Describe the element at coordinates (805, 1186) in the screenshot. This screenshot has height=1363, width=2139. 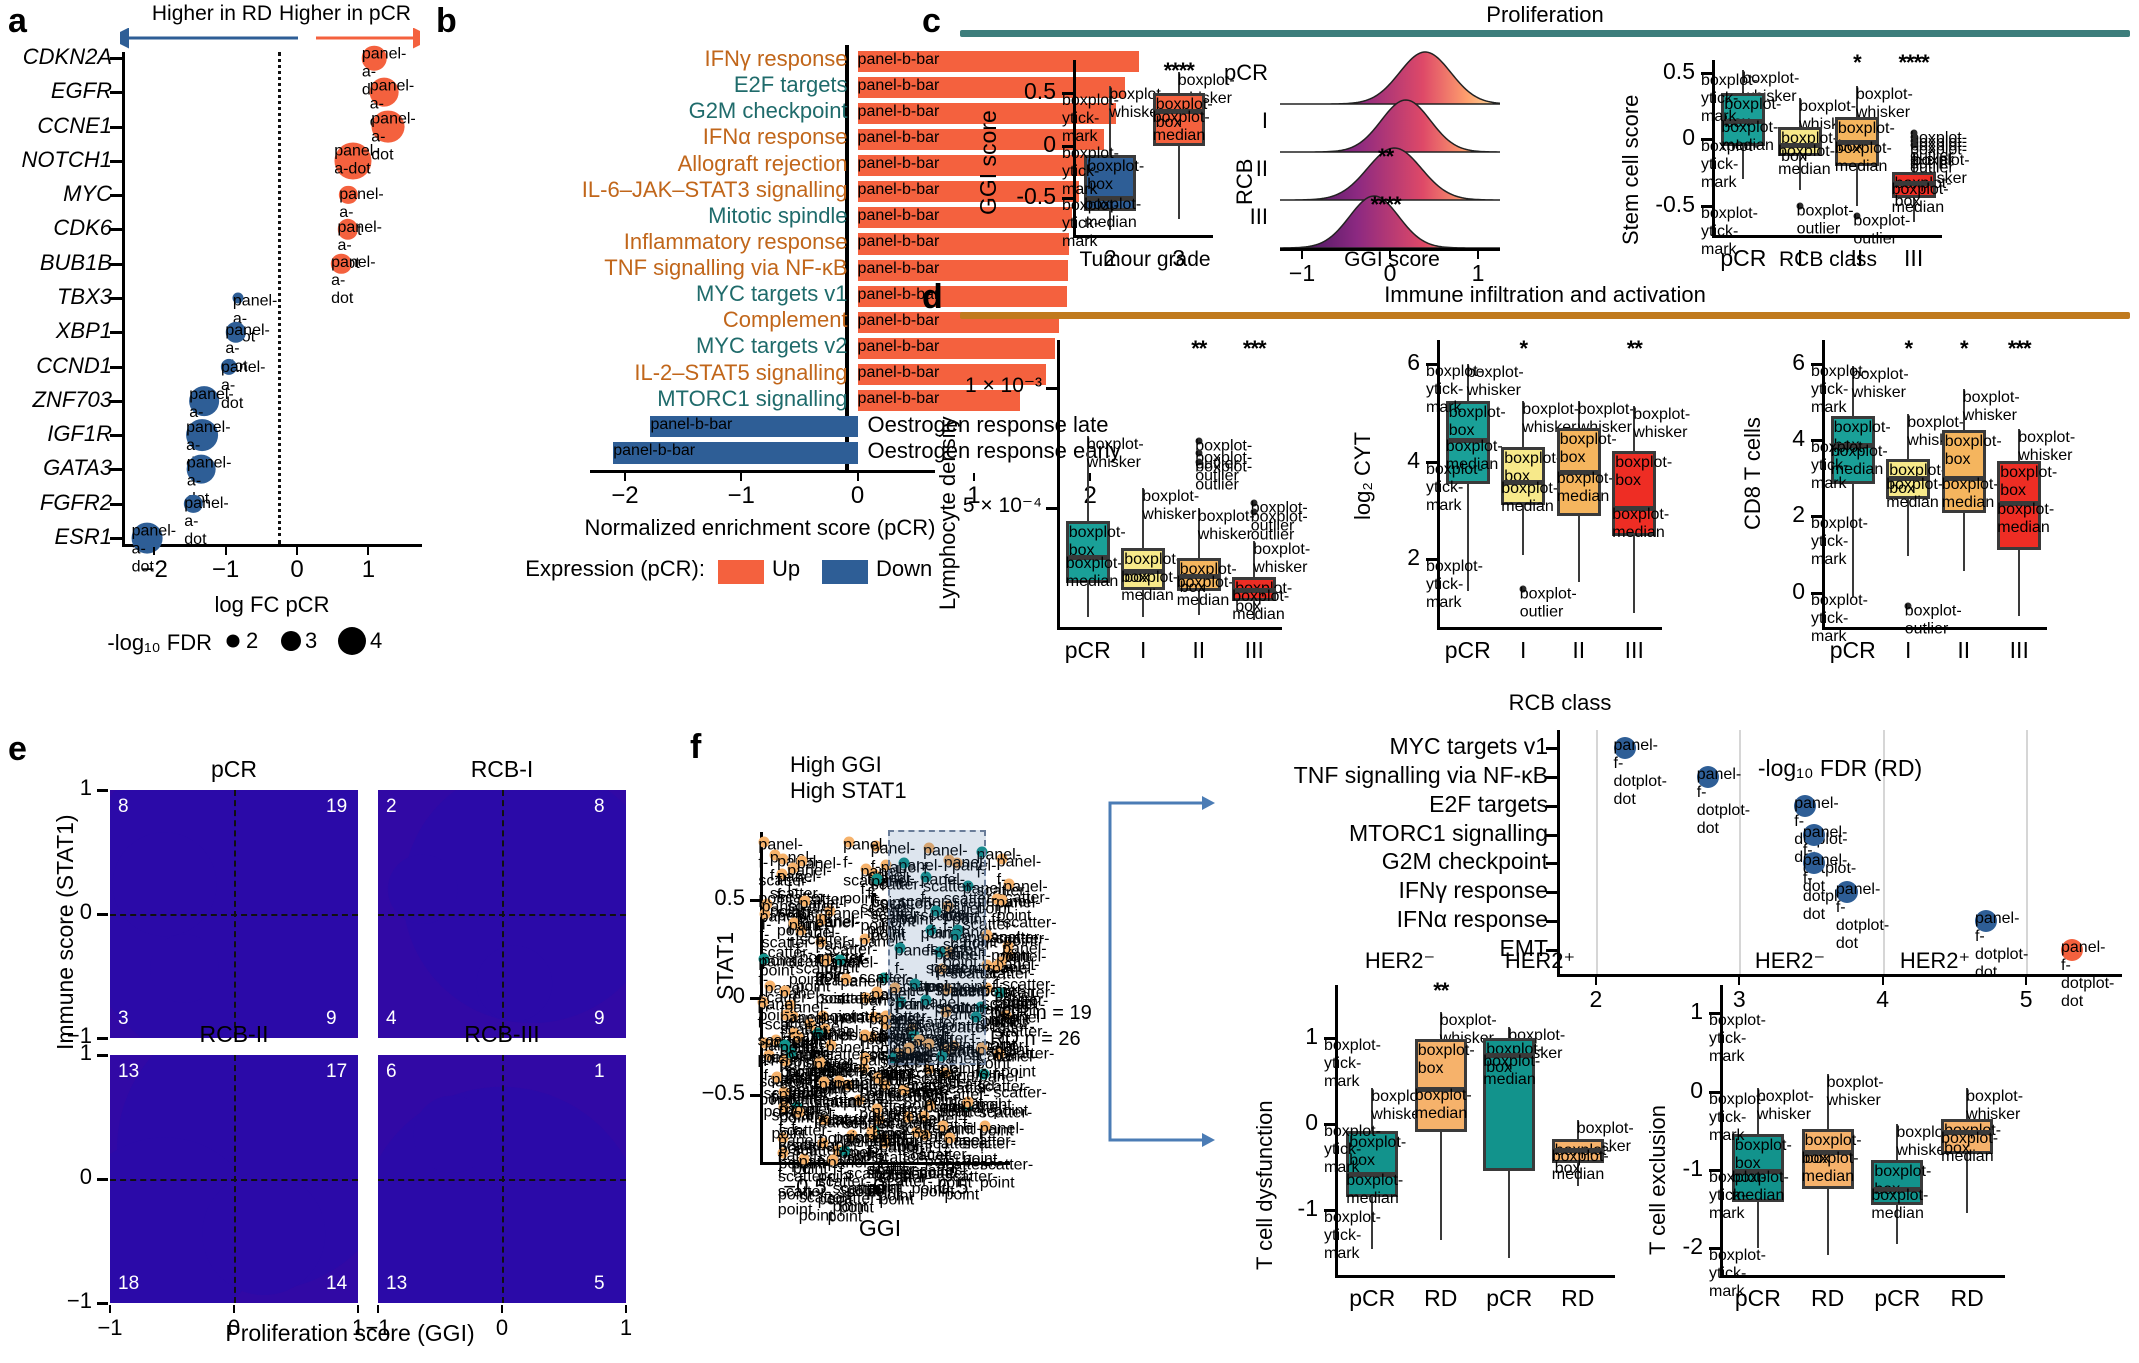
I see `panel-f-xtick-label: −0.5` at that location.